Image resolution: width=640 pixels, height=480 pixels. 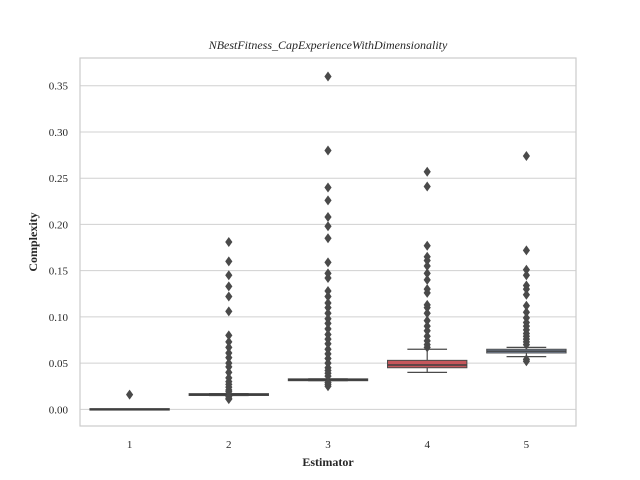 I want to click on y-axis-ticks: 0.00 0.05 0.10 0.15 0.20 0.25 0.30 0.35, so click(x=59, y=249).